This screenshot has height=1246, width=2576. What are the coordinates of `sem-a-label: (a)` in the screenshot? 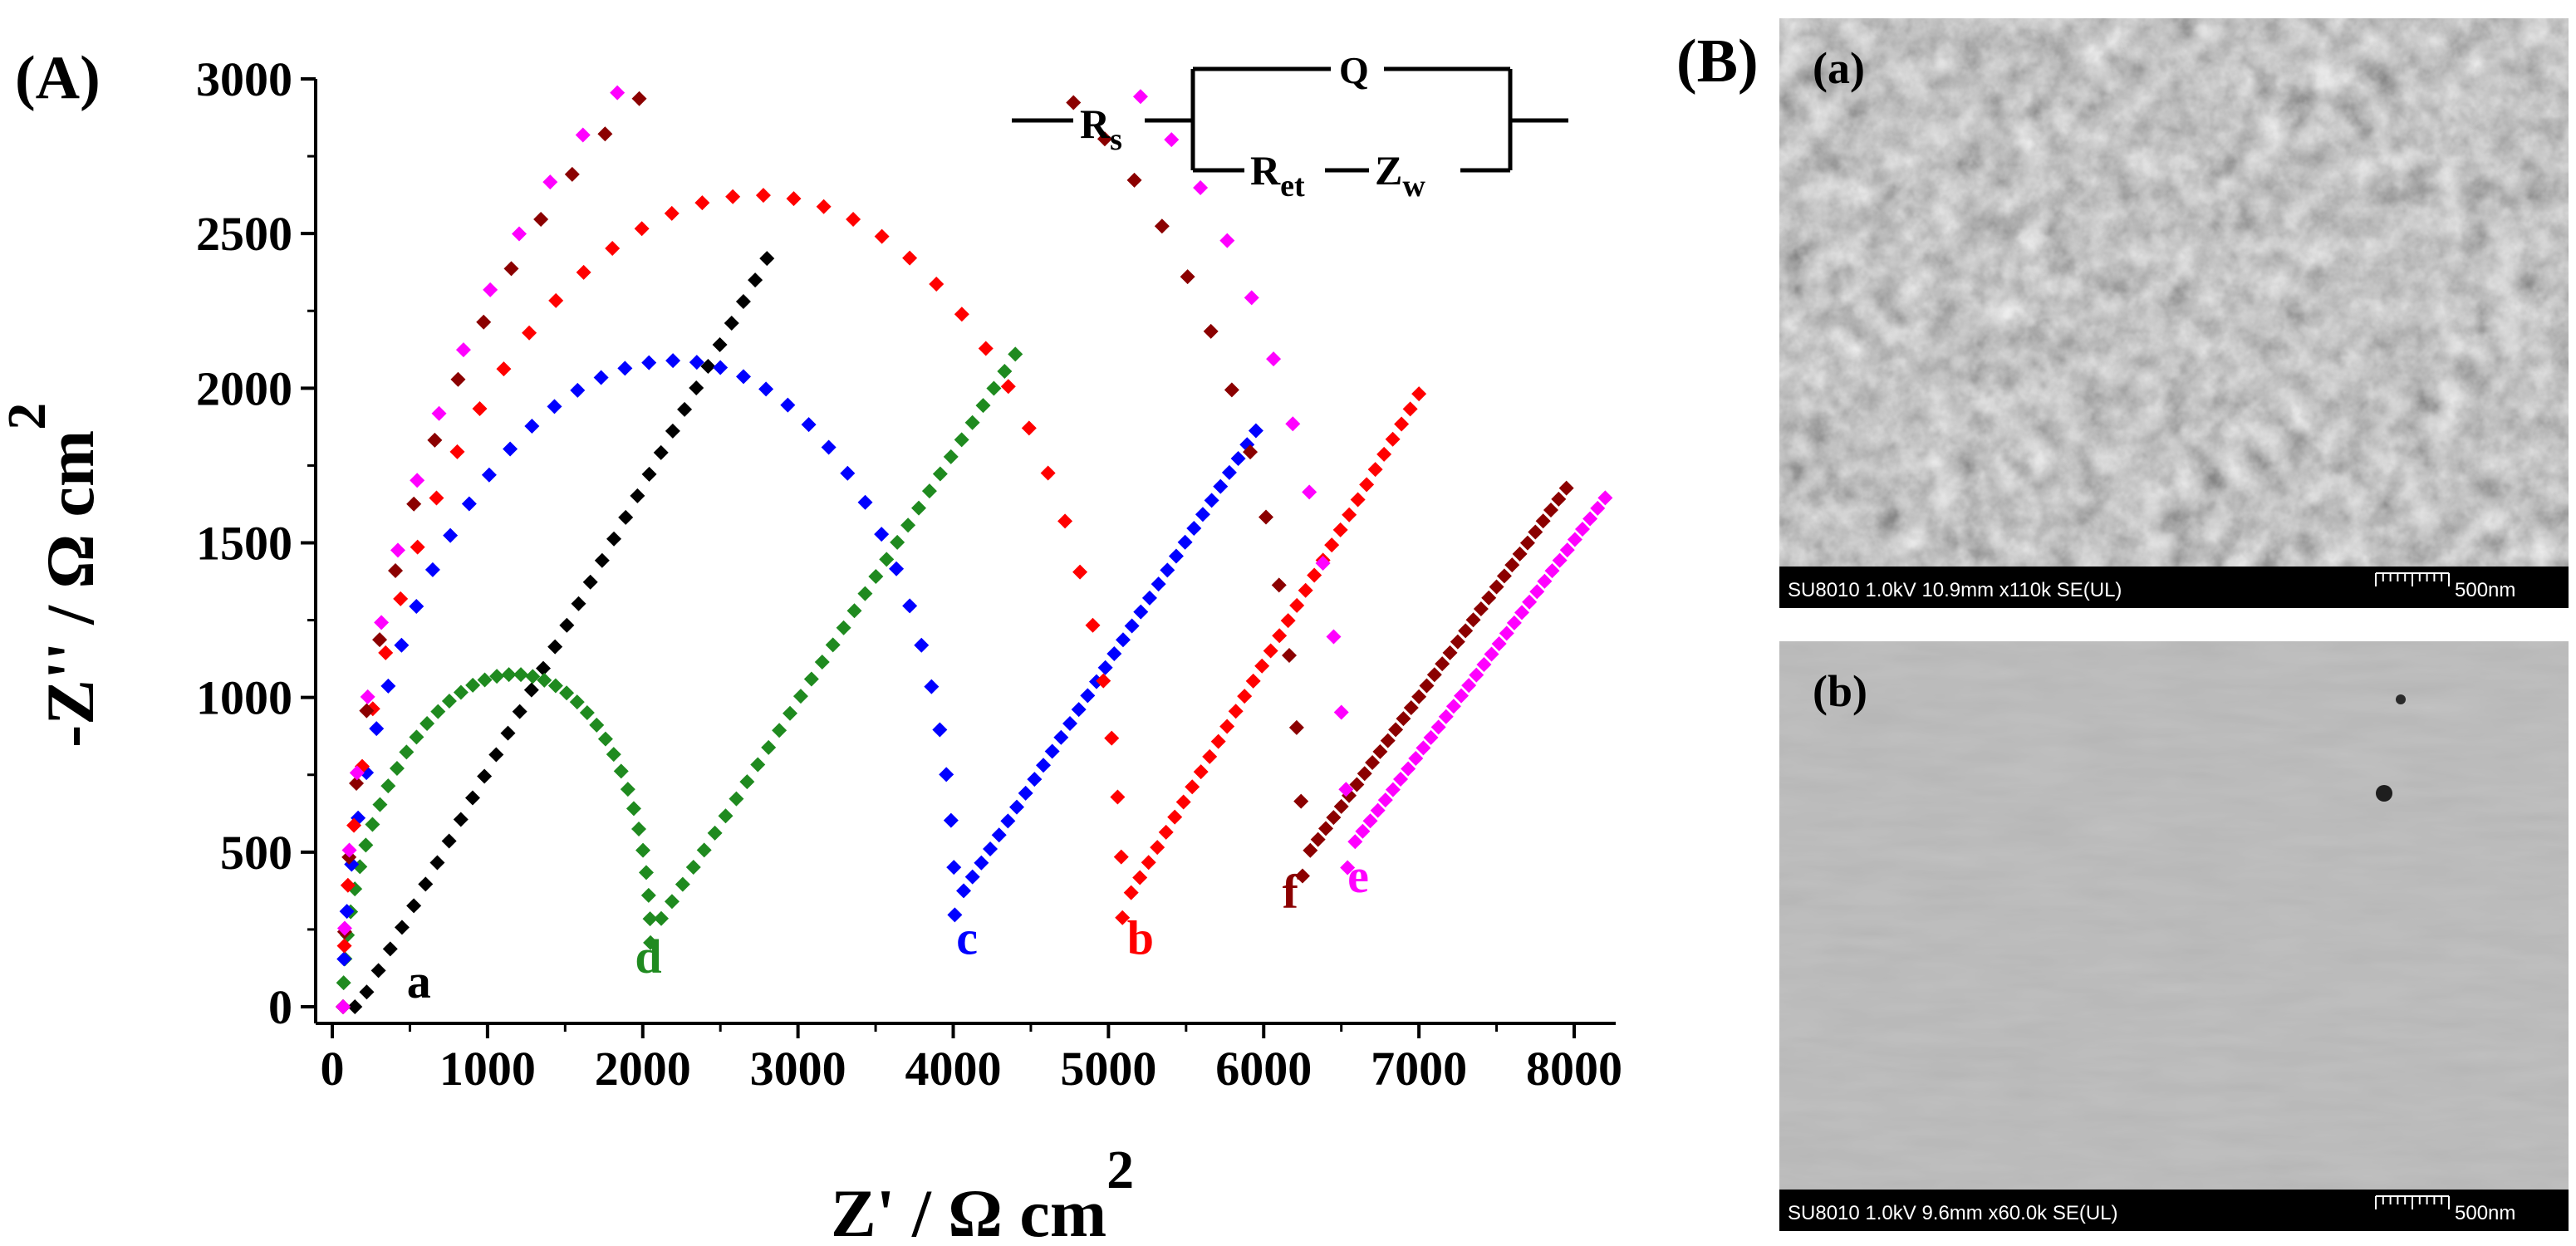 It's located at (1839, 68).